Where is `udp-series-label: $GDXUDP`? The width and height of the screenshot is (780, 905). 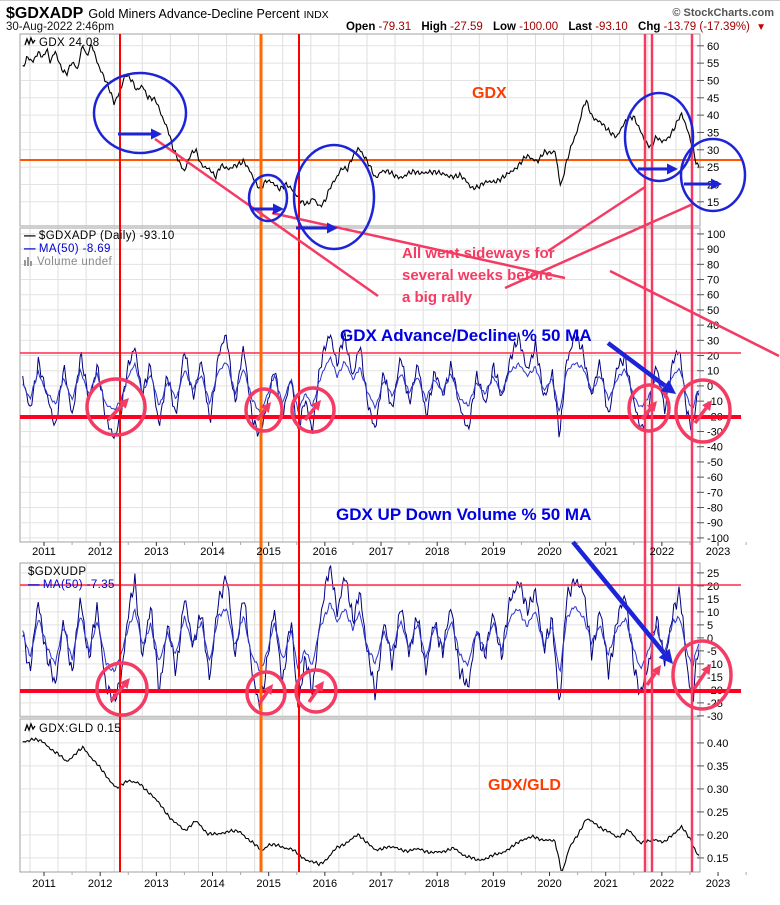 udp-series-label: $GDXUDP is located at coordinates (57, 572).